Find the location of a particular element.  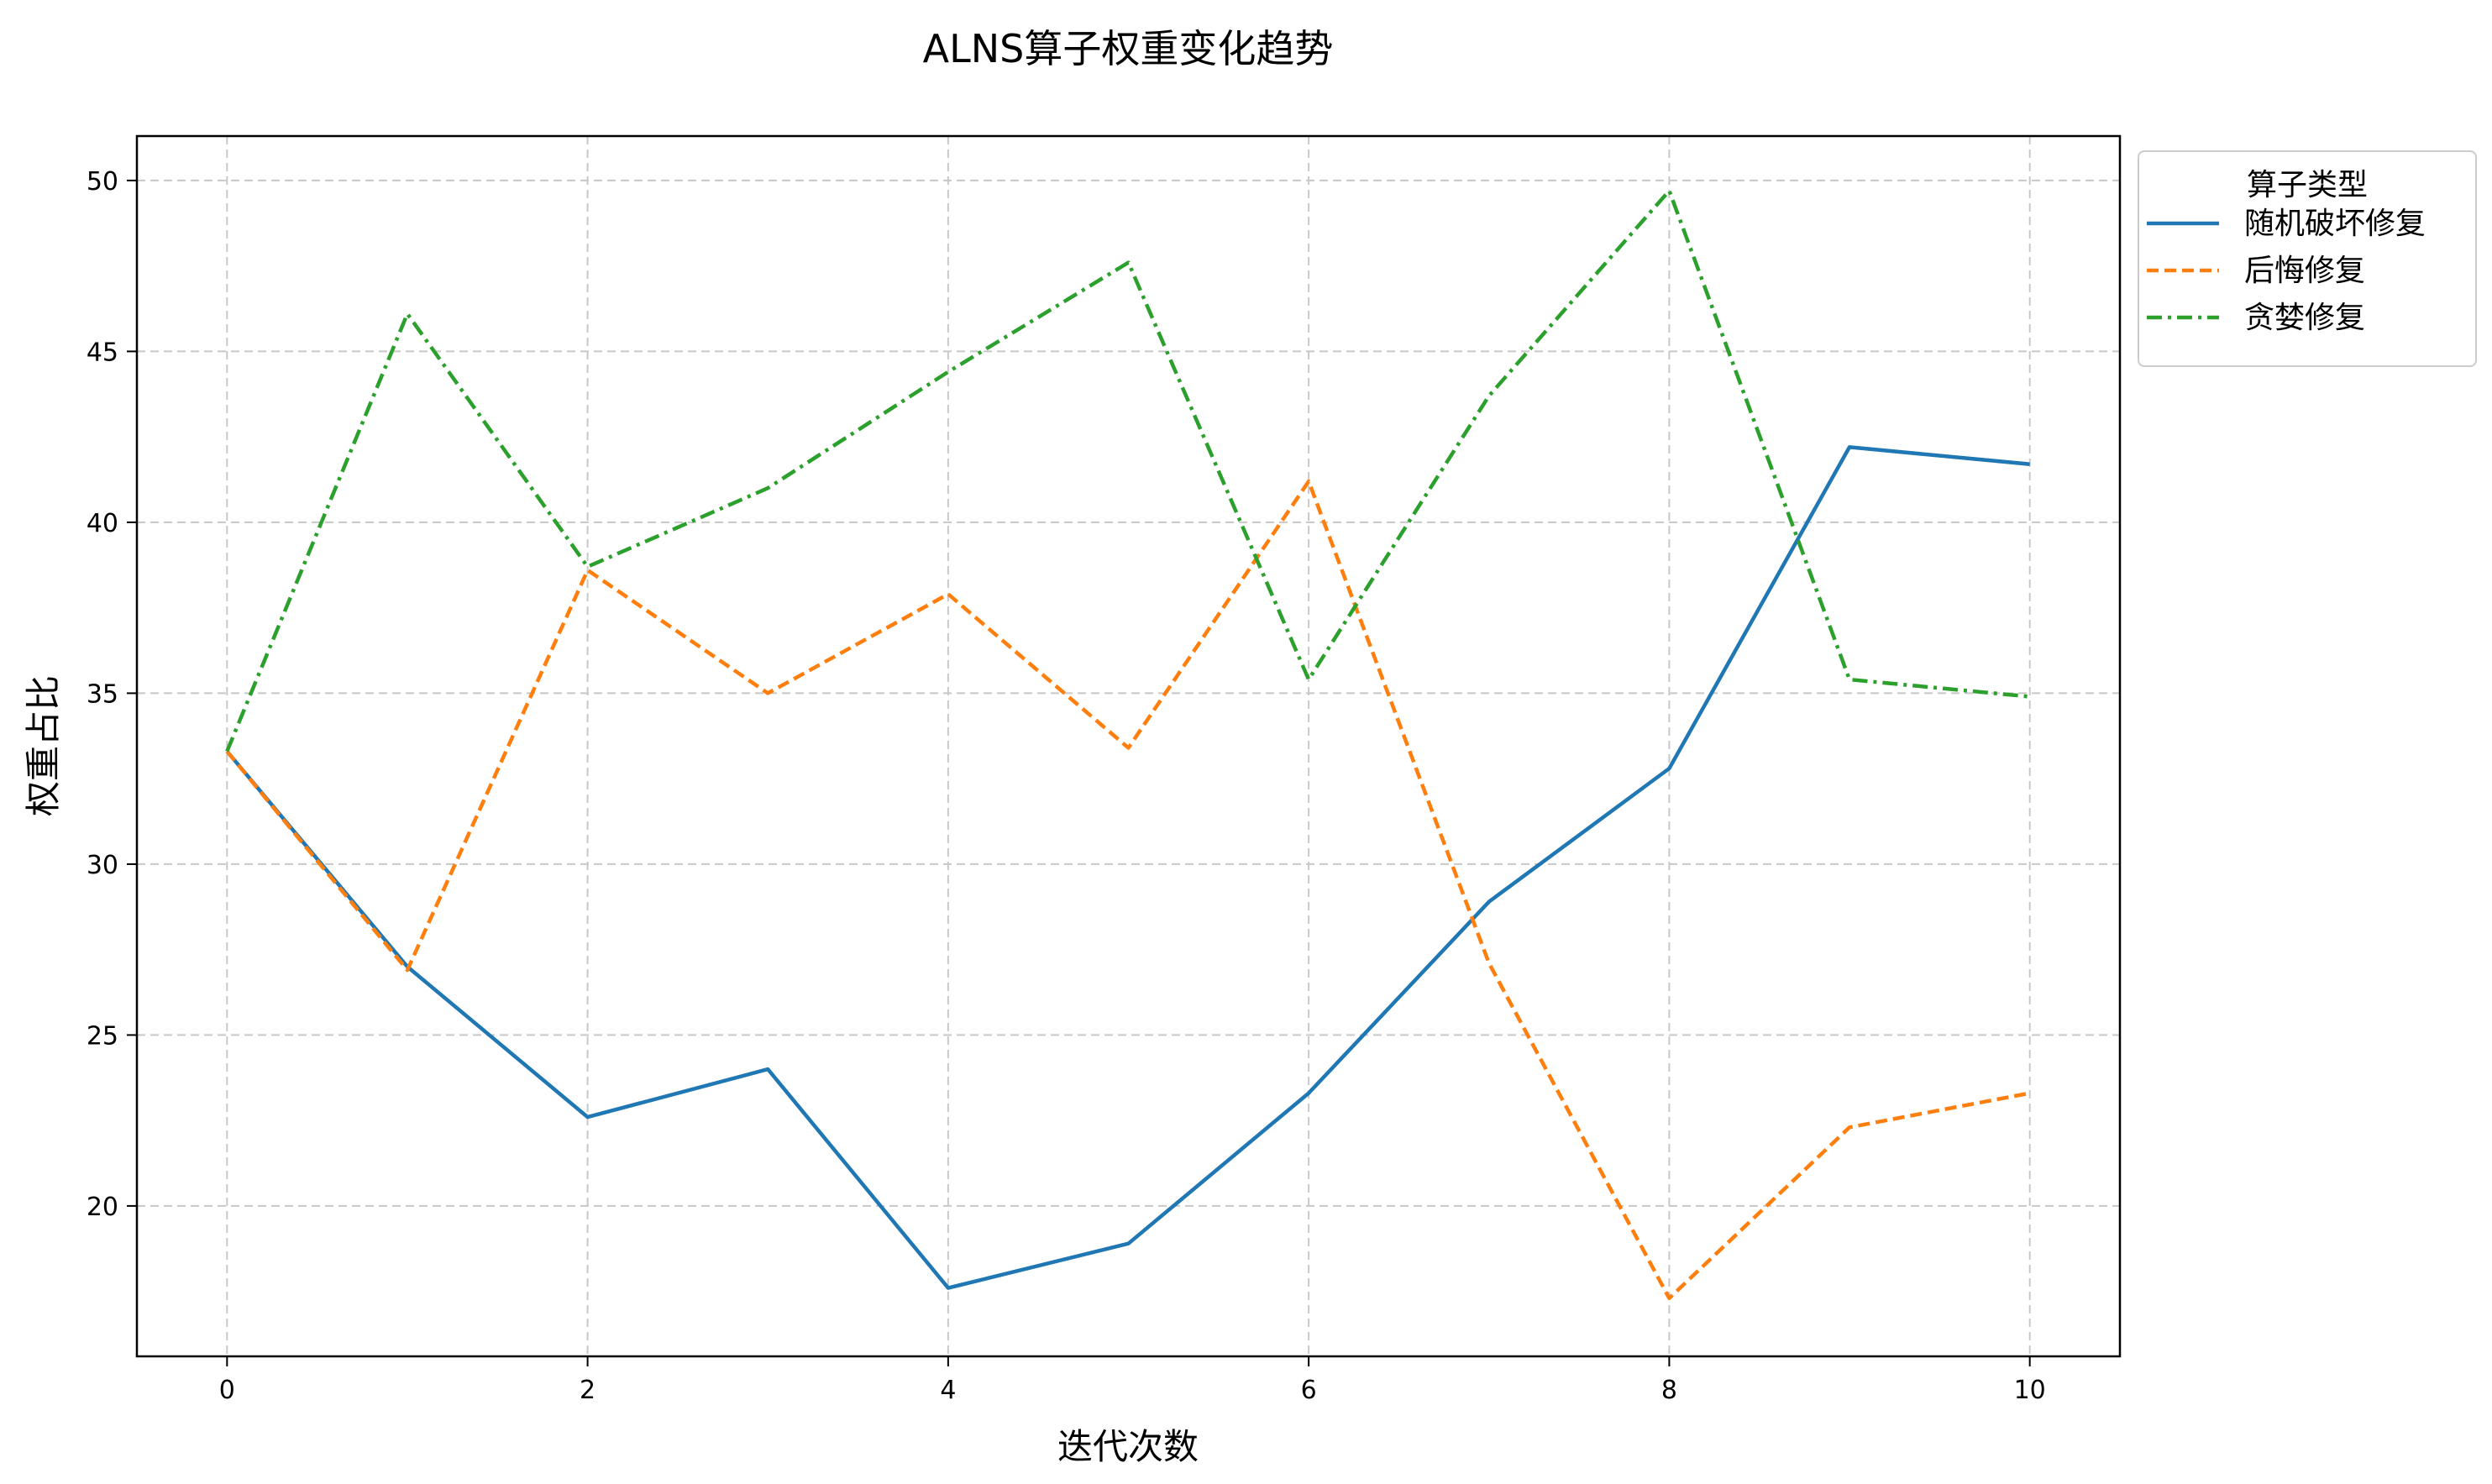

legend-label-1: 后悔修复 is located at coordinates (2304, 271).